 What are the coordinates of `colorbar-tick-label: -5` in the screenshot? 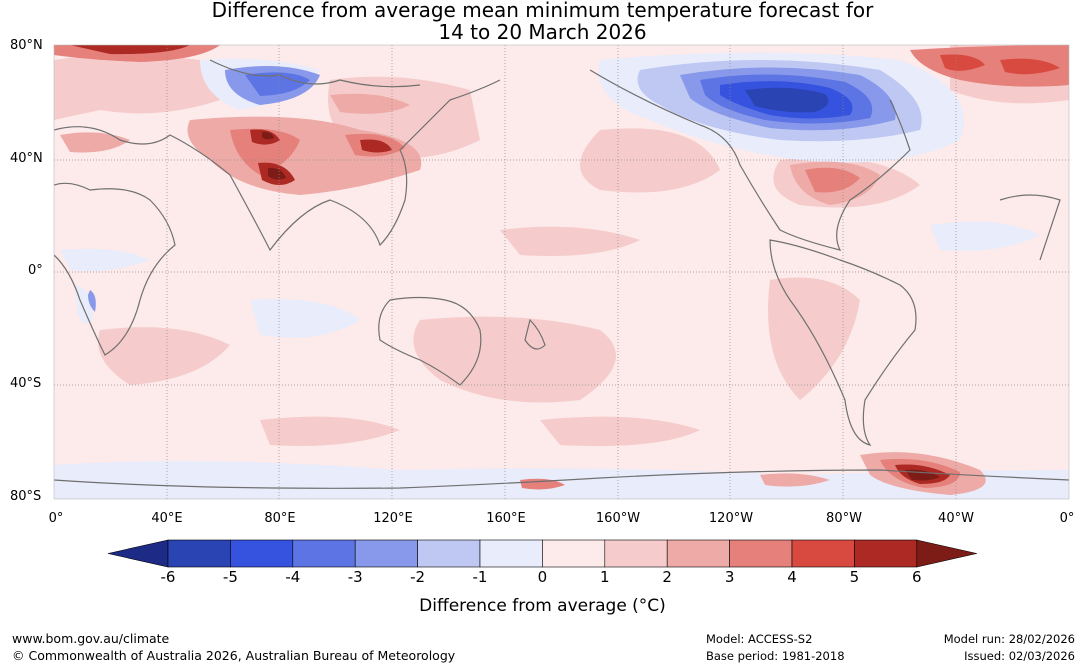 It's located at (230, 577).